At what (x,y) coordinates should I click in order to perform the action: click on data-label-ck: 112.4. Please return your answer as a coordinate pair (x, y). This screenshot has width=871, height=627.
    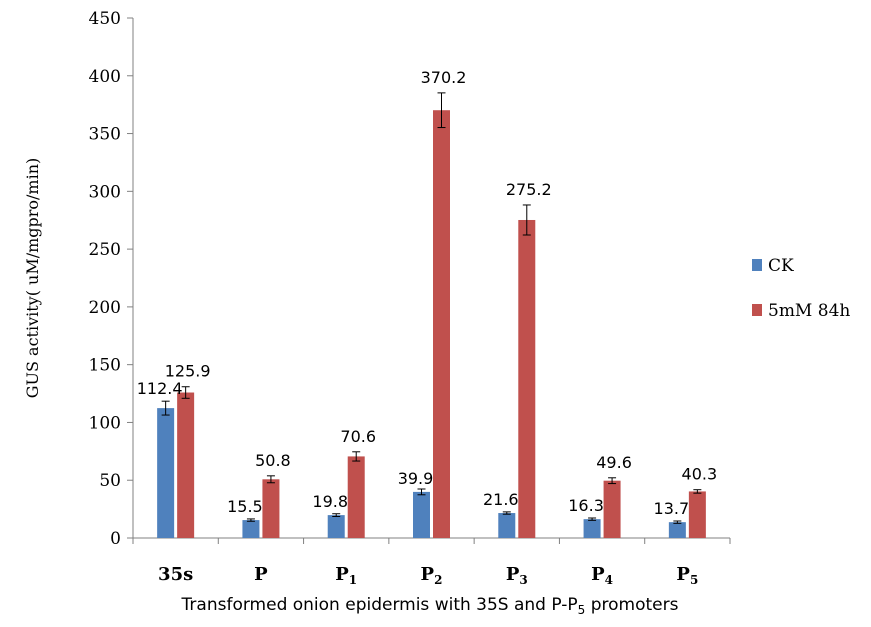
    Looking at the image, I should click on (160, 388).